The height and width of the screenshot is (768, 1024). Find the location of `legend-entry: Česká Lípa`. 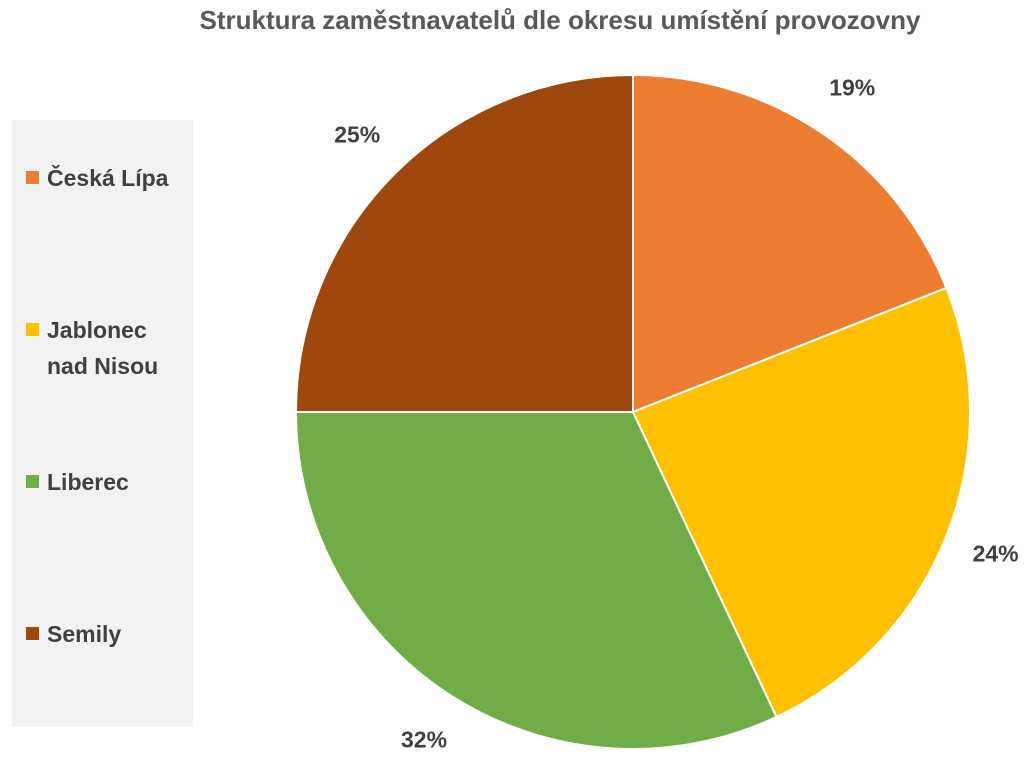

legend-entry: Česká Lípa is located at coordinates (106, 178).